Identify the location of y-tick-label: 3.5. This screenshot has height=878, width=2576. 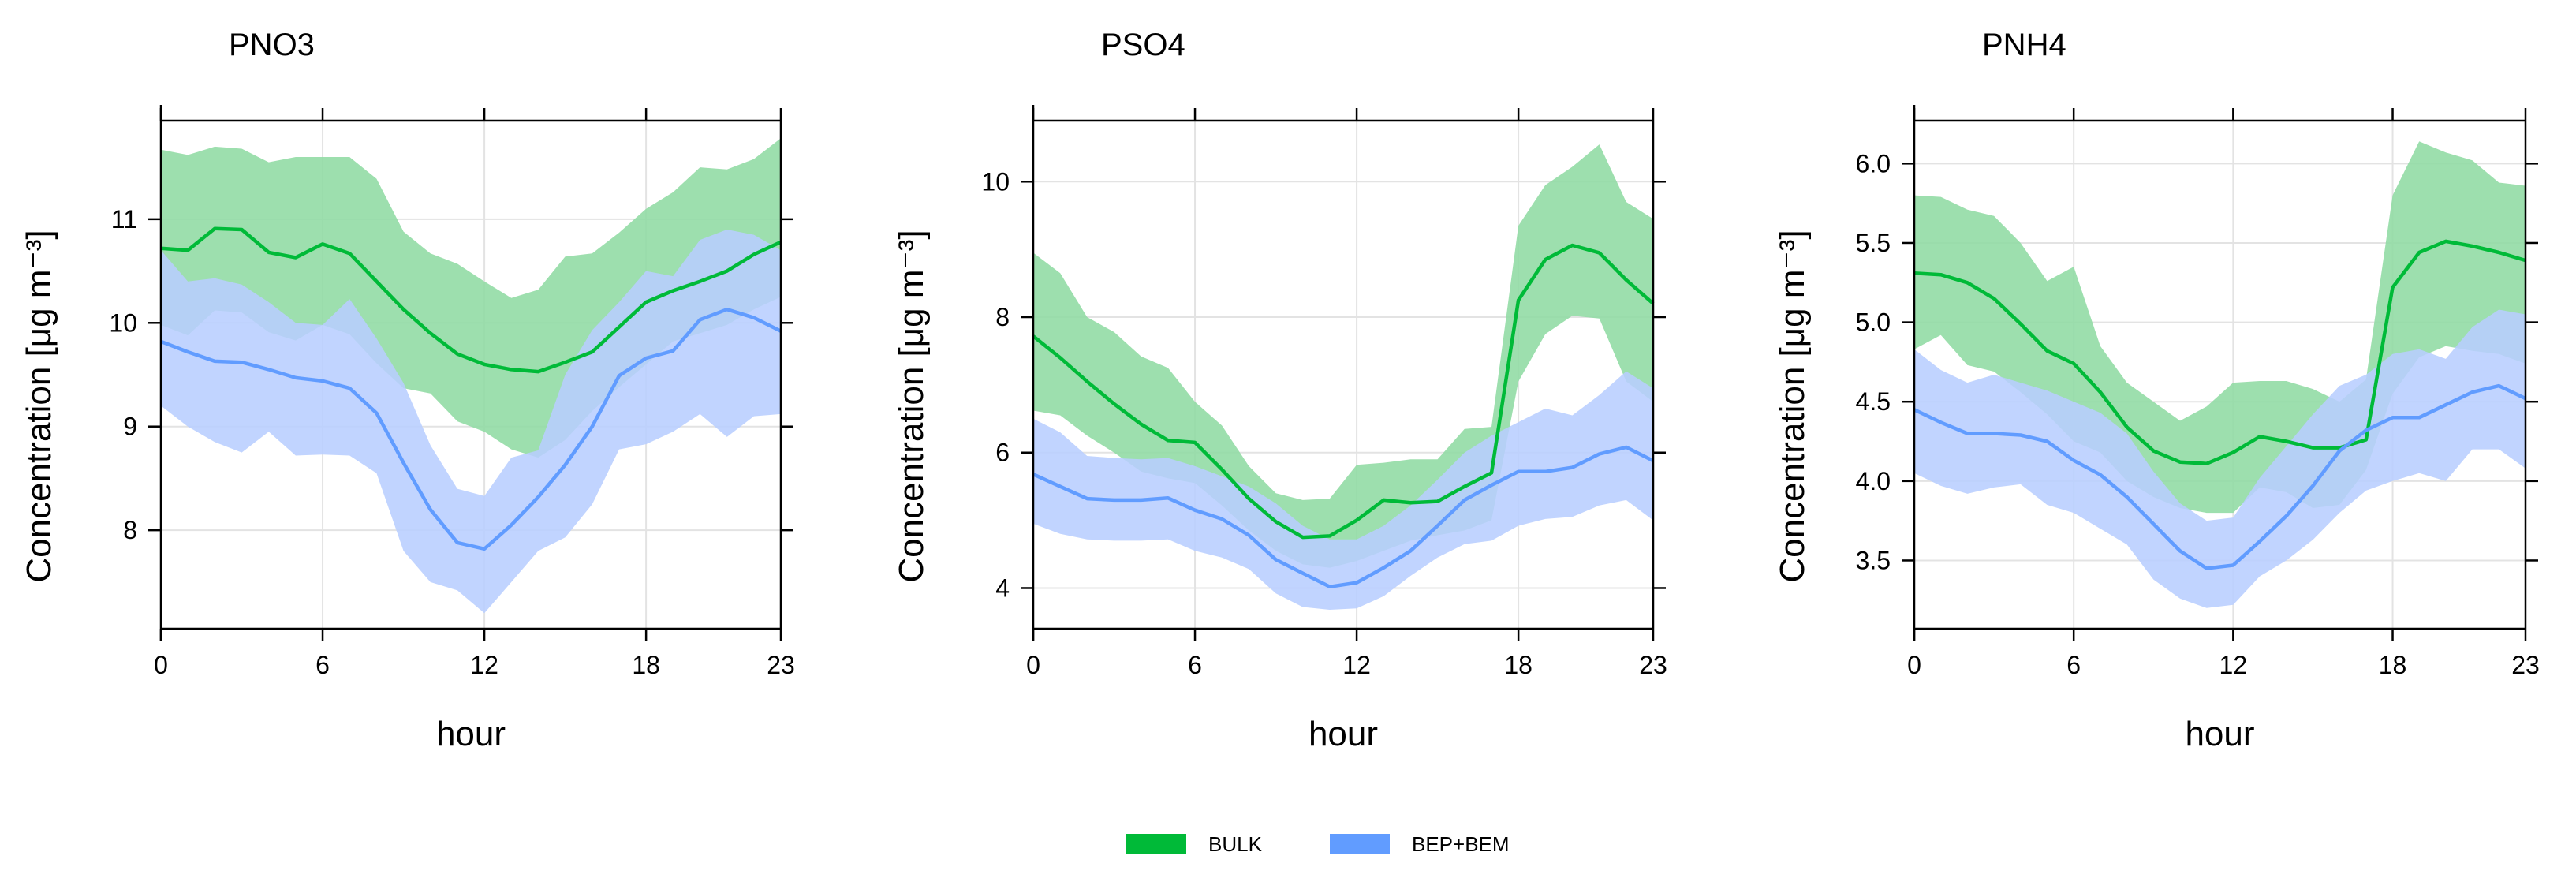
(1873, 560).